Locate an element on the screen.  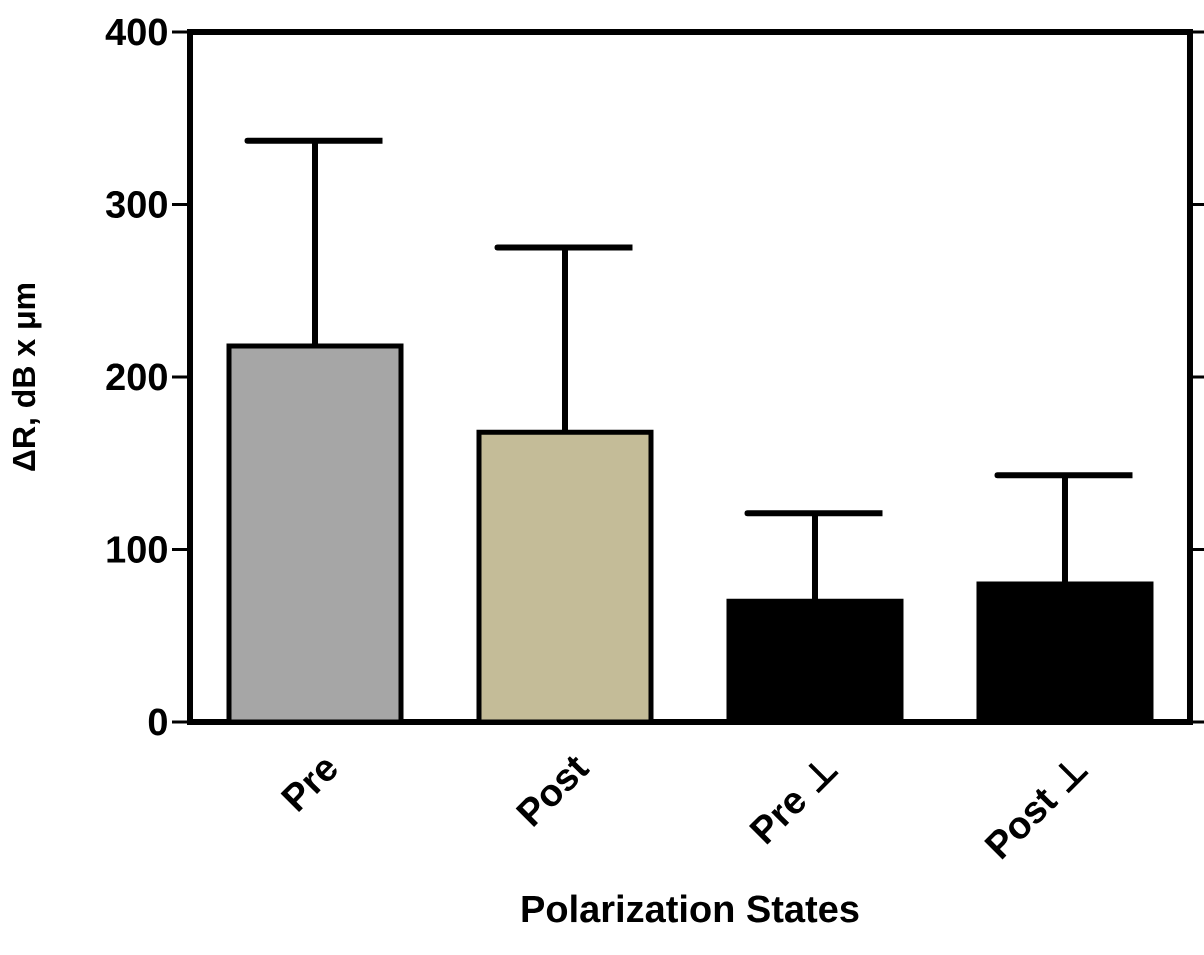
y-tick-label: 300 is located at coordinates (136, 204).